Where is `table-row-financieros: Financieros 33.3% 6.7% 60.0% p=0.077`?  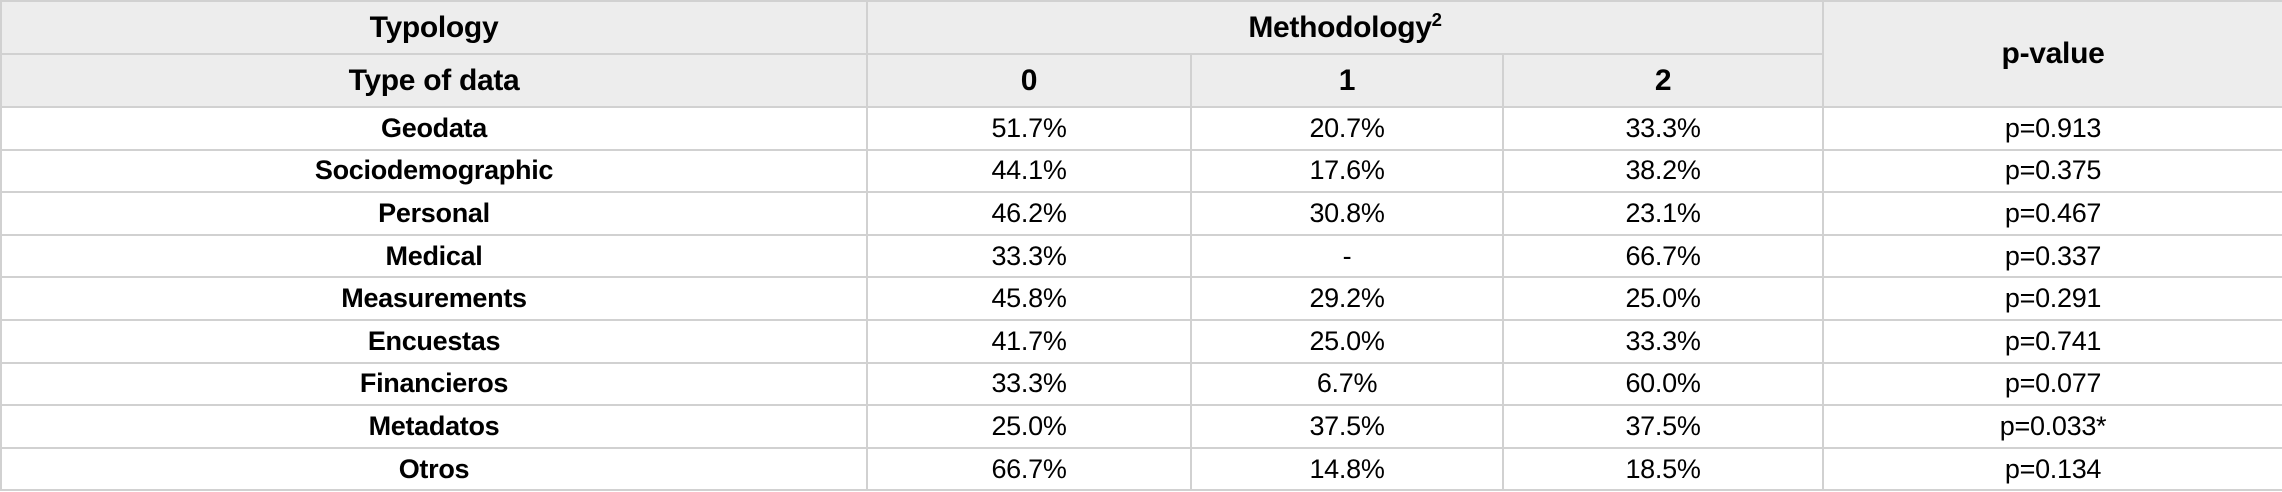 table-row-financieros: Financieros 33.3% 6.7% 60.0% p=0.077 is located at coordinates (1141, 384).